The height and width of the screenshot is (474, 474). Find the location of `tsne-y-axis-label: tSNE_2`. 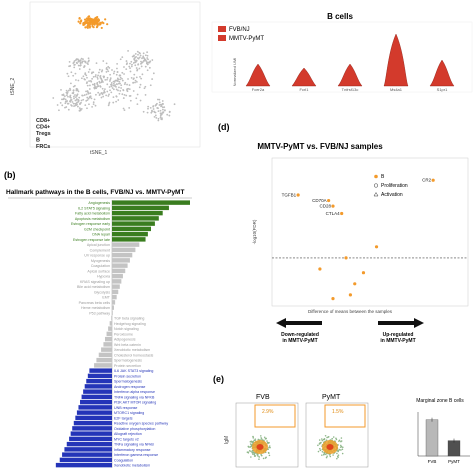

tsne-y-axis-label: tSNE_2 is located at coordinates (13, 86).